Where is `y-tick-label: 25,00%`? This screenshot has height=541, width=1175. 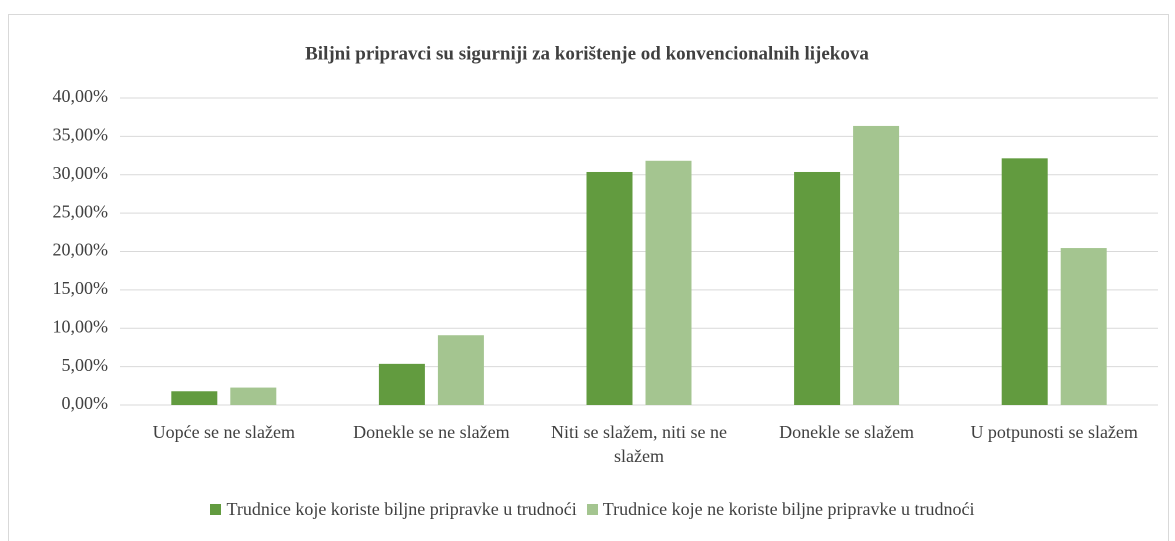
y-tick-label: 25,00% is located at coordinates (81, 211).